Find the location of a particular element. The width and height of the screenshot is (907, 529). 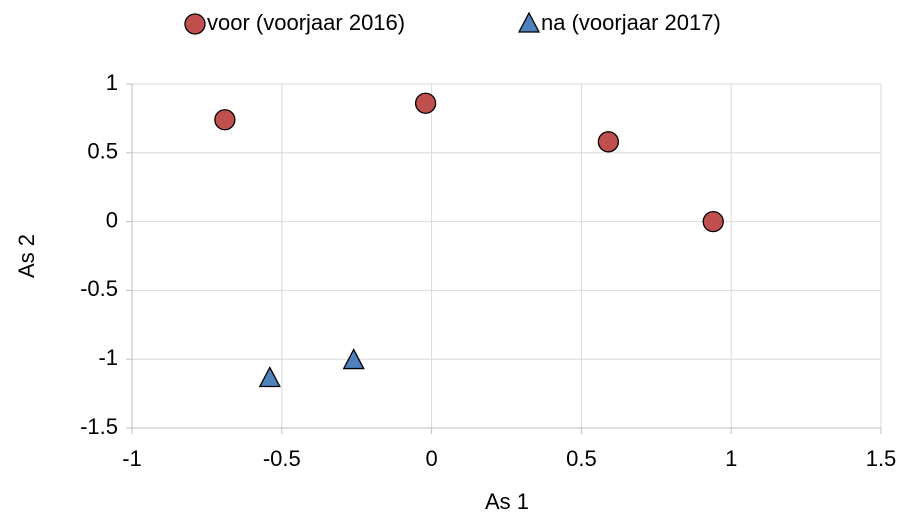

y-tick-label: 0 is located at coordinates (112, 219).